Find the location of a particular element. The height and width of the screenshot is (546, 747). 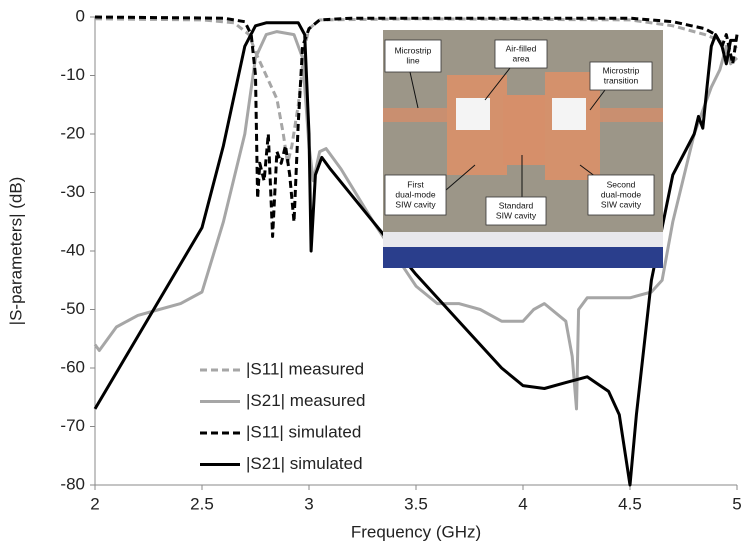

x-tick-label: 2.5 is located at coordinates (202, 503).